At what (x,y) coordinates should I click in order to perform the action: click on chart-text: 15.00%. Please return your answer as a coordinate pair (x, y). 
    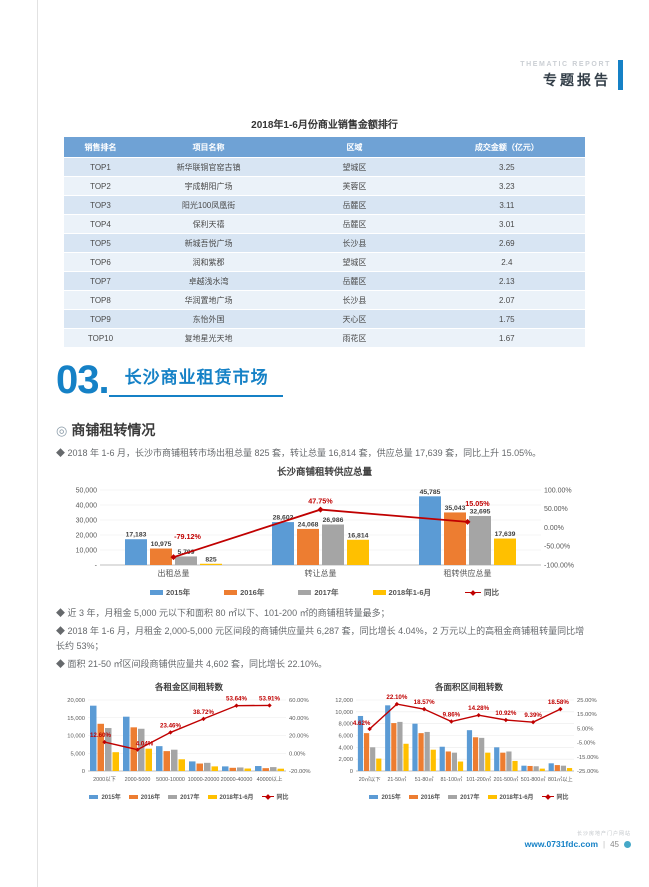
    Looking at the image, I should click on (587, 715).